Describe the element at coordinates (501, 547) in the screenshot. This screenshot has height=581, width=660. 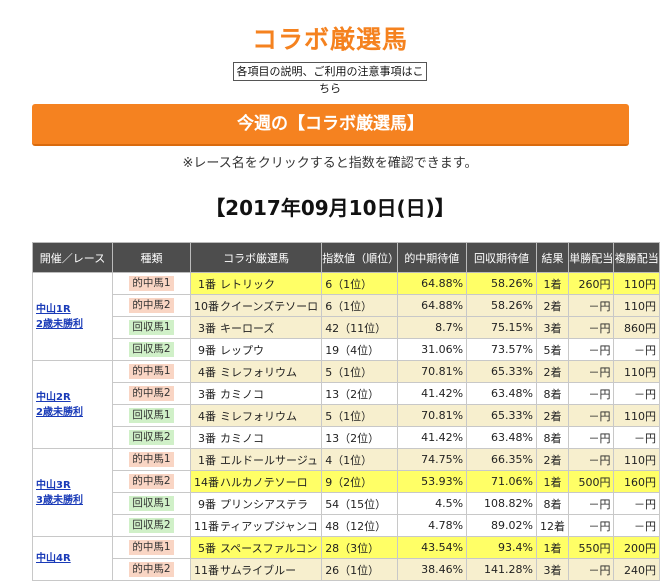
I see `recovery-ev-cell: 93.4%` at that location.